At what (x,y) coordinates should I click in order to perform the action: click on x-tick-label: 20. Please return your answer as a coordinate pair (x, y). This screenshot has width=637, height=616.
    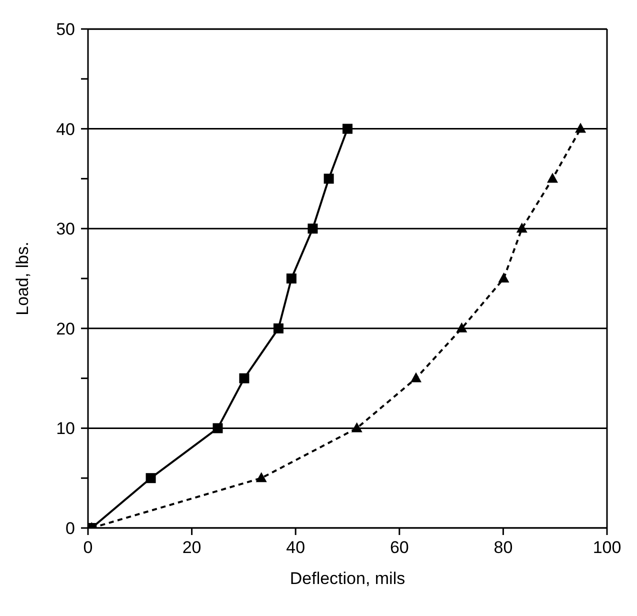
    Looking at the image, I should click on (192, 547).